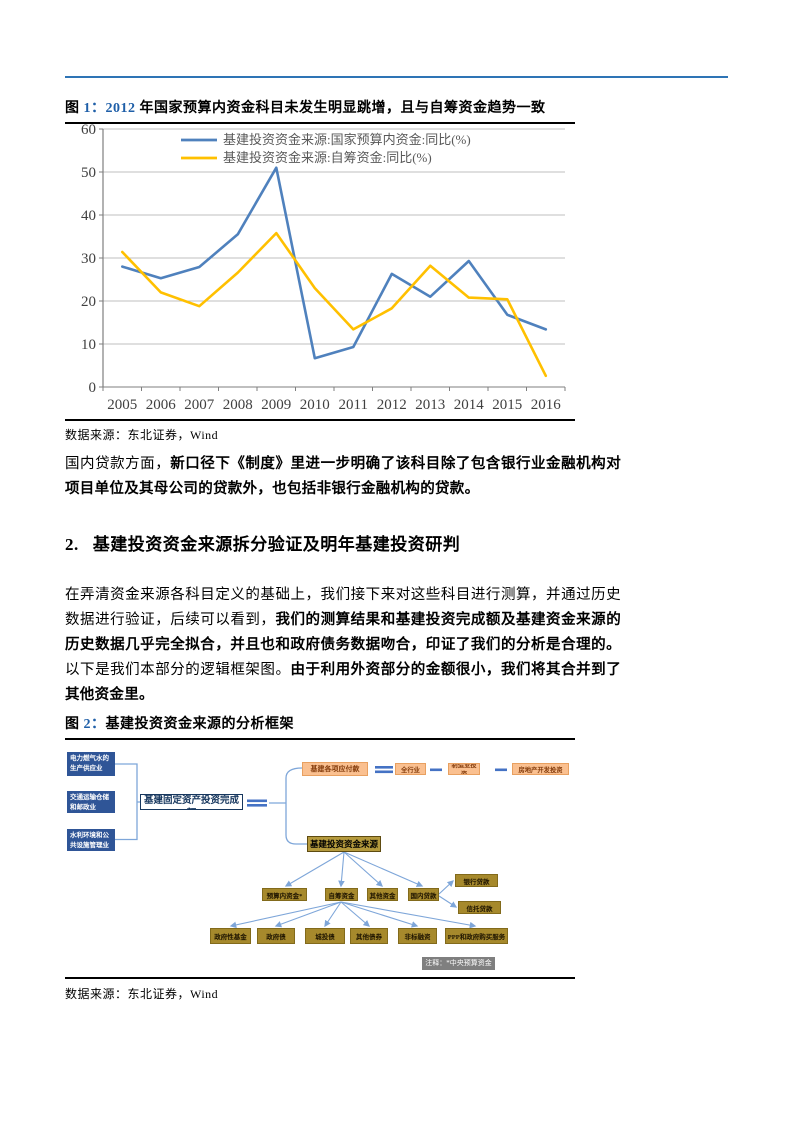  Describe the element at coordinates (88, 259) in the screenshot. I see `y-tick-label: 30` at that location.